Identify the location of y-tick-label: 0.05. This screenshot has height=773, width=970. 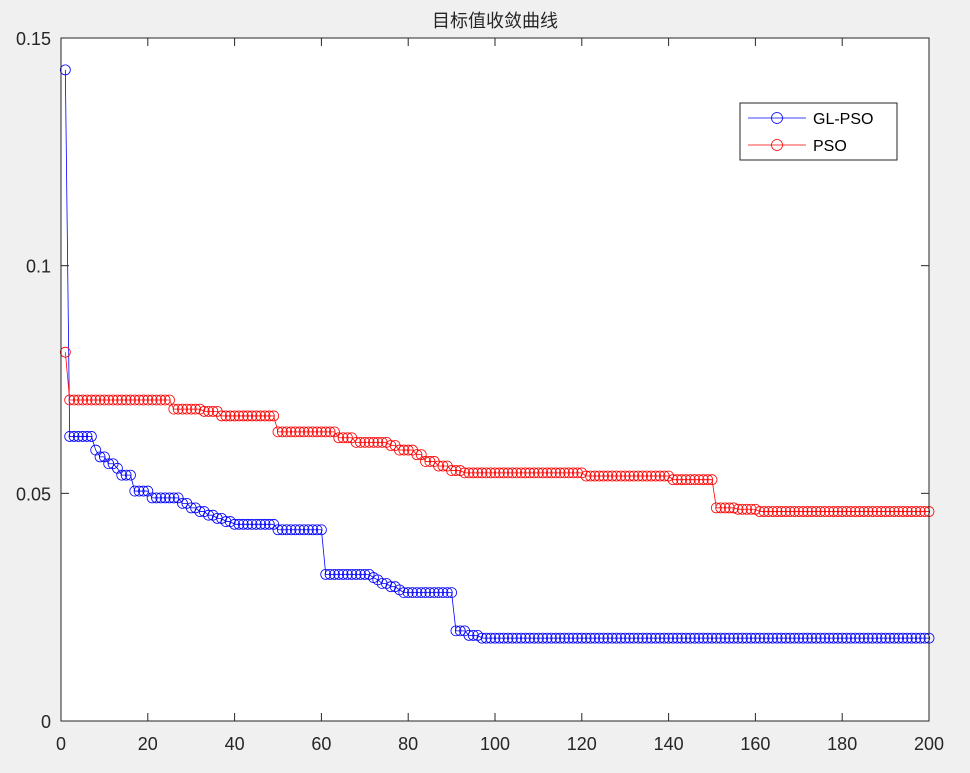
(33, 494).